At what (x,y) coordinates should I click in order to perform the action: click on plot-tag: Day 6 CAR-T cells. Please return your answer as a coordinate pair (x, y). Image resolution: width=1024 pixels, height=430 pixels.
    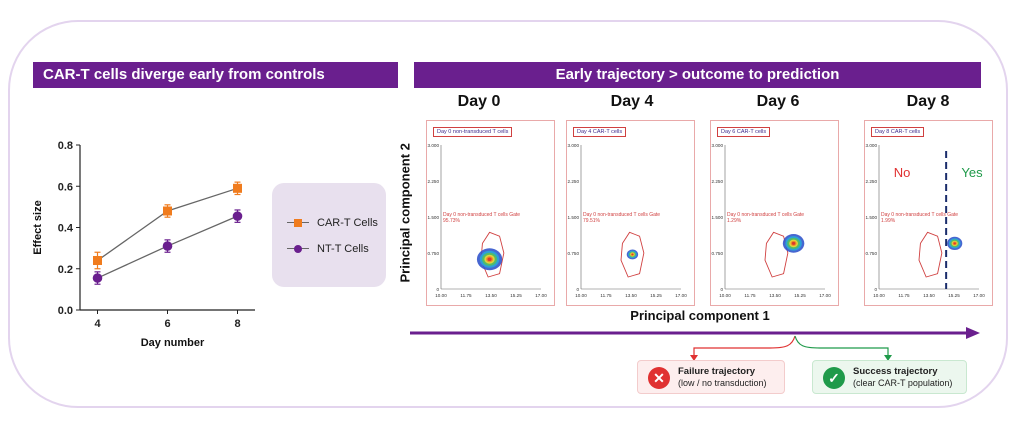
    Looking at the image, I should click on (744, 132).